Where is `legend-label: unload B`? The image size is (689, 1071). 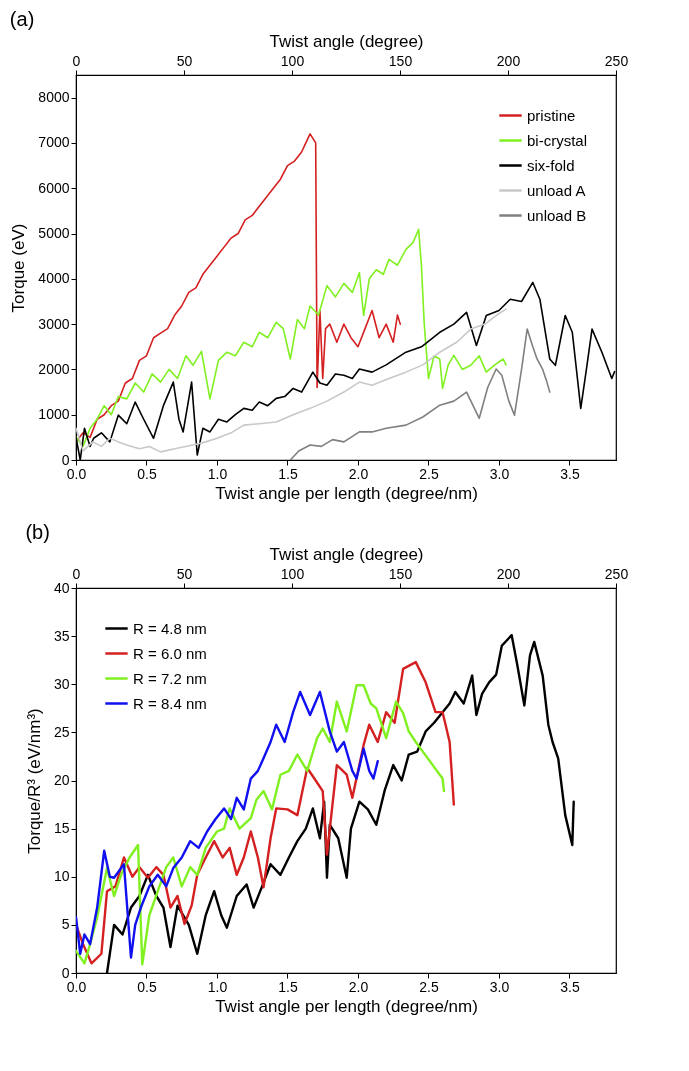
legend-label: unload B is located at coordinates (557, 215).